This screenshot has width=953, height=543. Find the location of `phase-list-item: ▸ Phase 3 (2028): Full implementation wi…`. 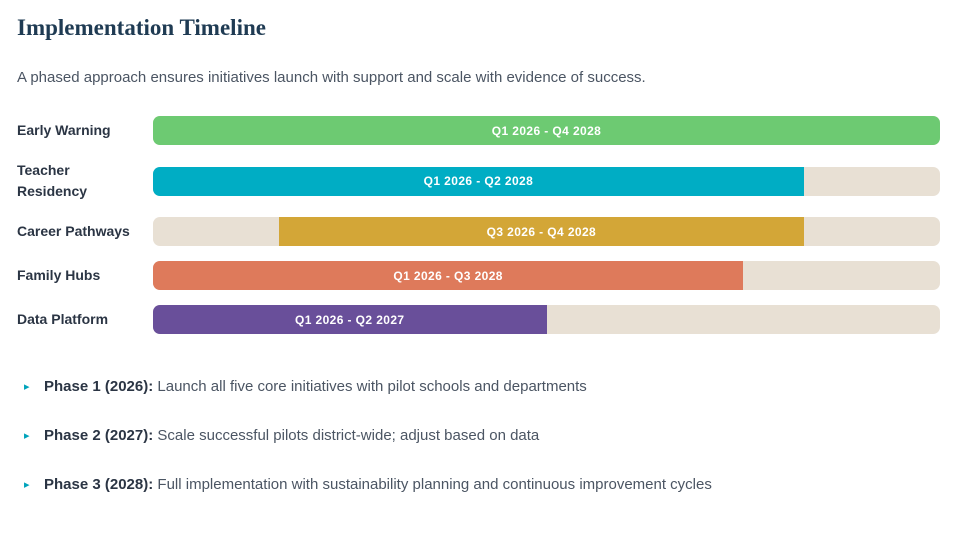

phase-list-item: ▸ Phase 3 (2028): Full implementation wi… is located at coordinates (478, 485).